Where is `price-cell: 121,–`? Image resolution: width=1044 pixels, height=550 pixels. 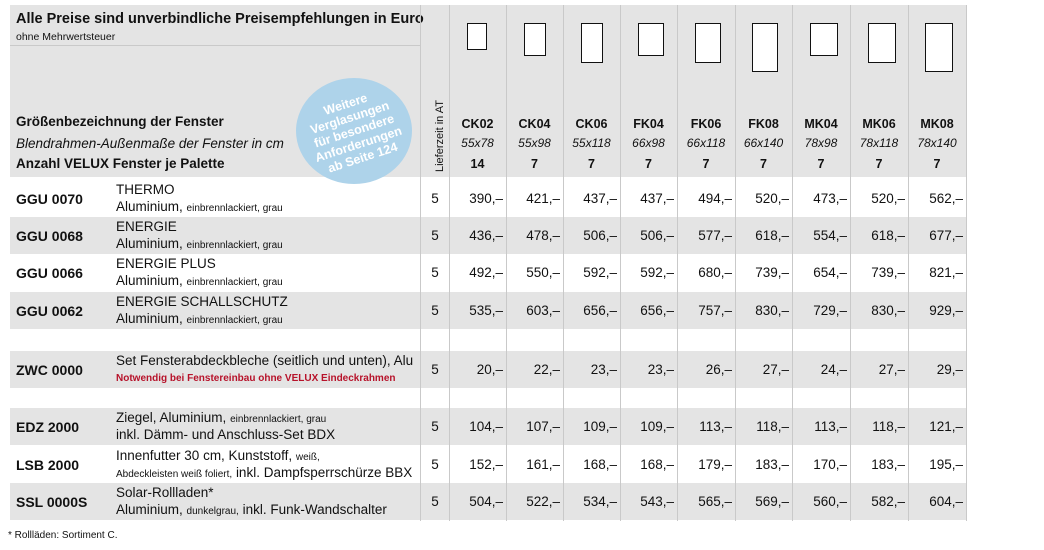
price-cell: 121,– is located at coordinates (946, 426).